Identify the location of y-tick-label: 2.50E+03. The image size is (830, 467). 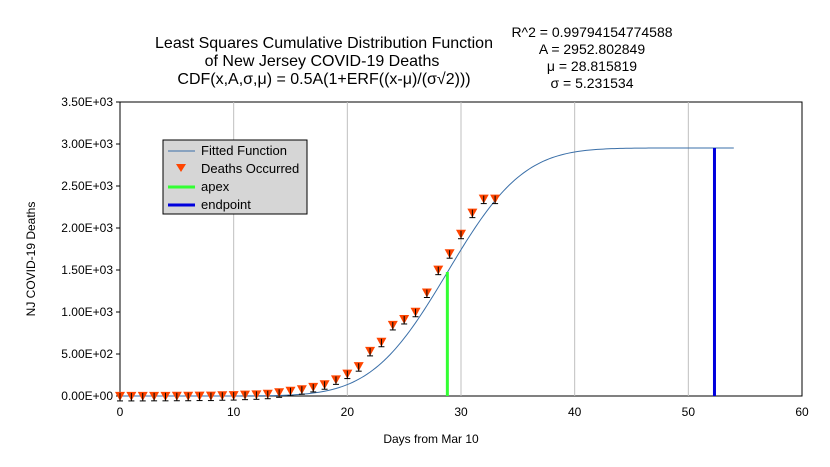
(87, 186).